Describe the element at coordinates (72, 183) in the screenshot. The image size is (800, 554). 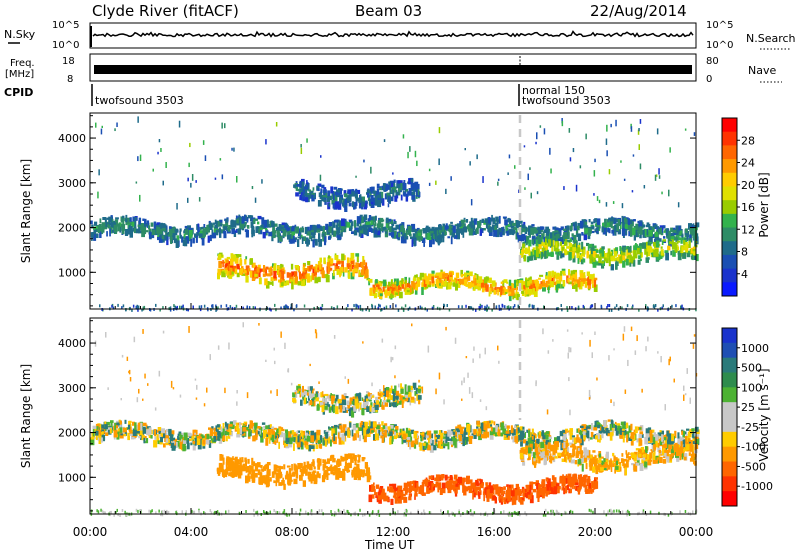
I see `power-range-tick-label: 3000` at that location.